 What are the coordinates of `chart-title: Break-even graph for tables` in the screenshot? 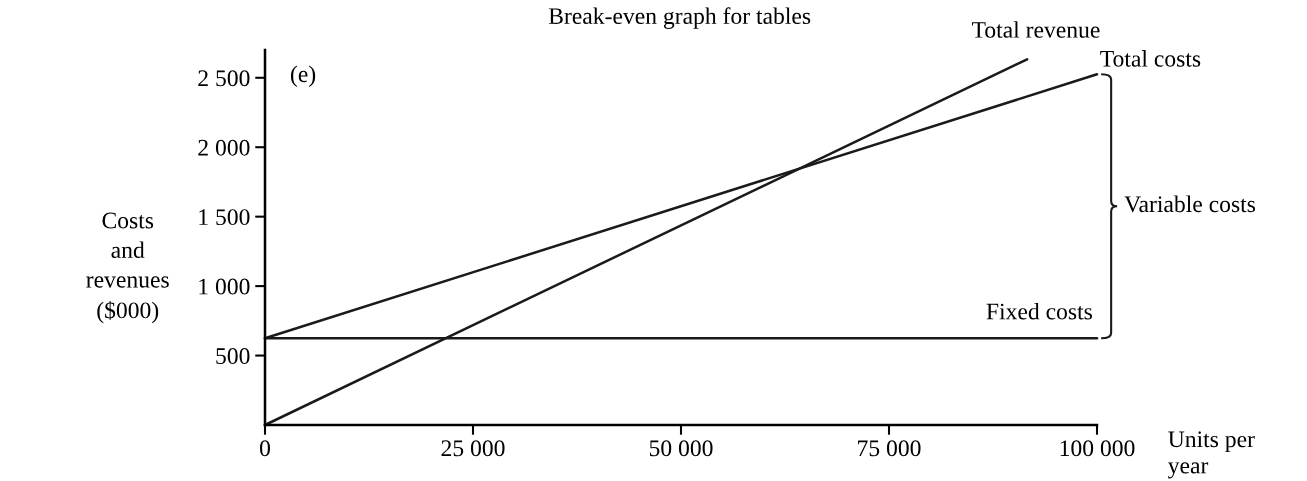 It's located at (679, 18).